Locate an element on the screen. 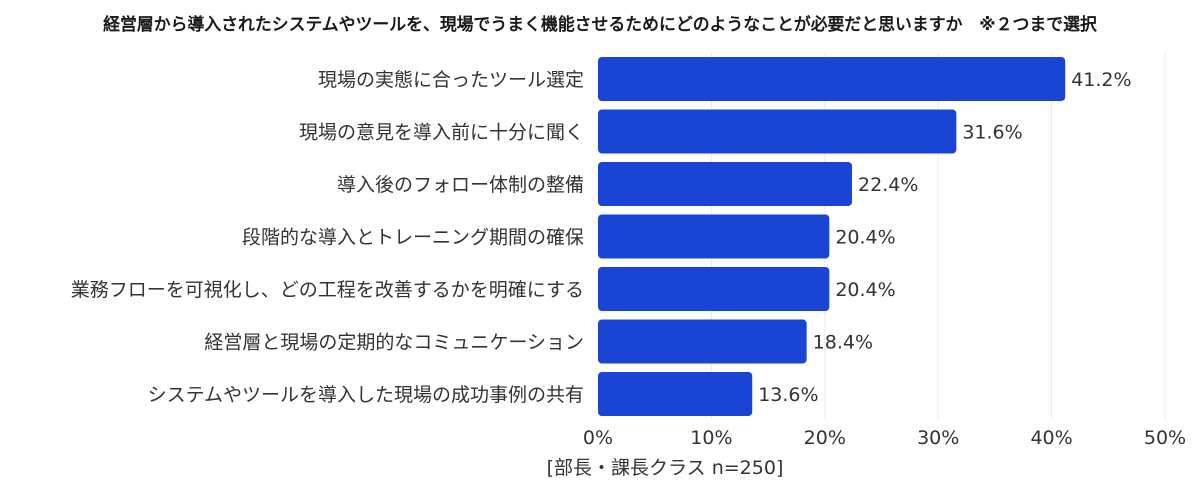  value-label: 31.6% is located at coordinates (992, 133).